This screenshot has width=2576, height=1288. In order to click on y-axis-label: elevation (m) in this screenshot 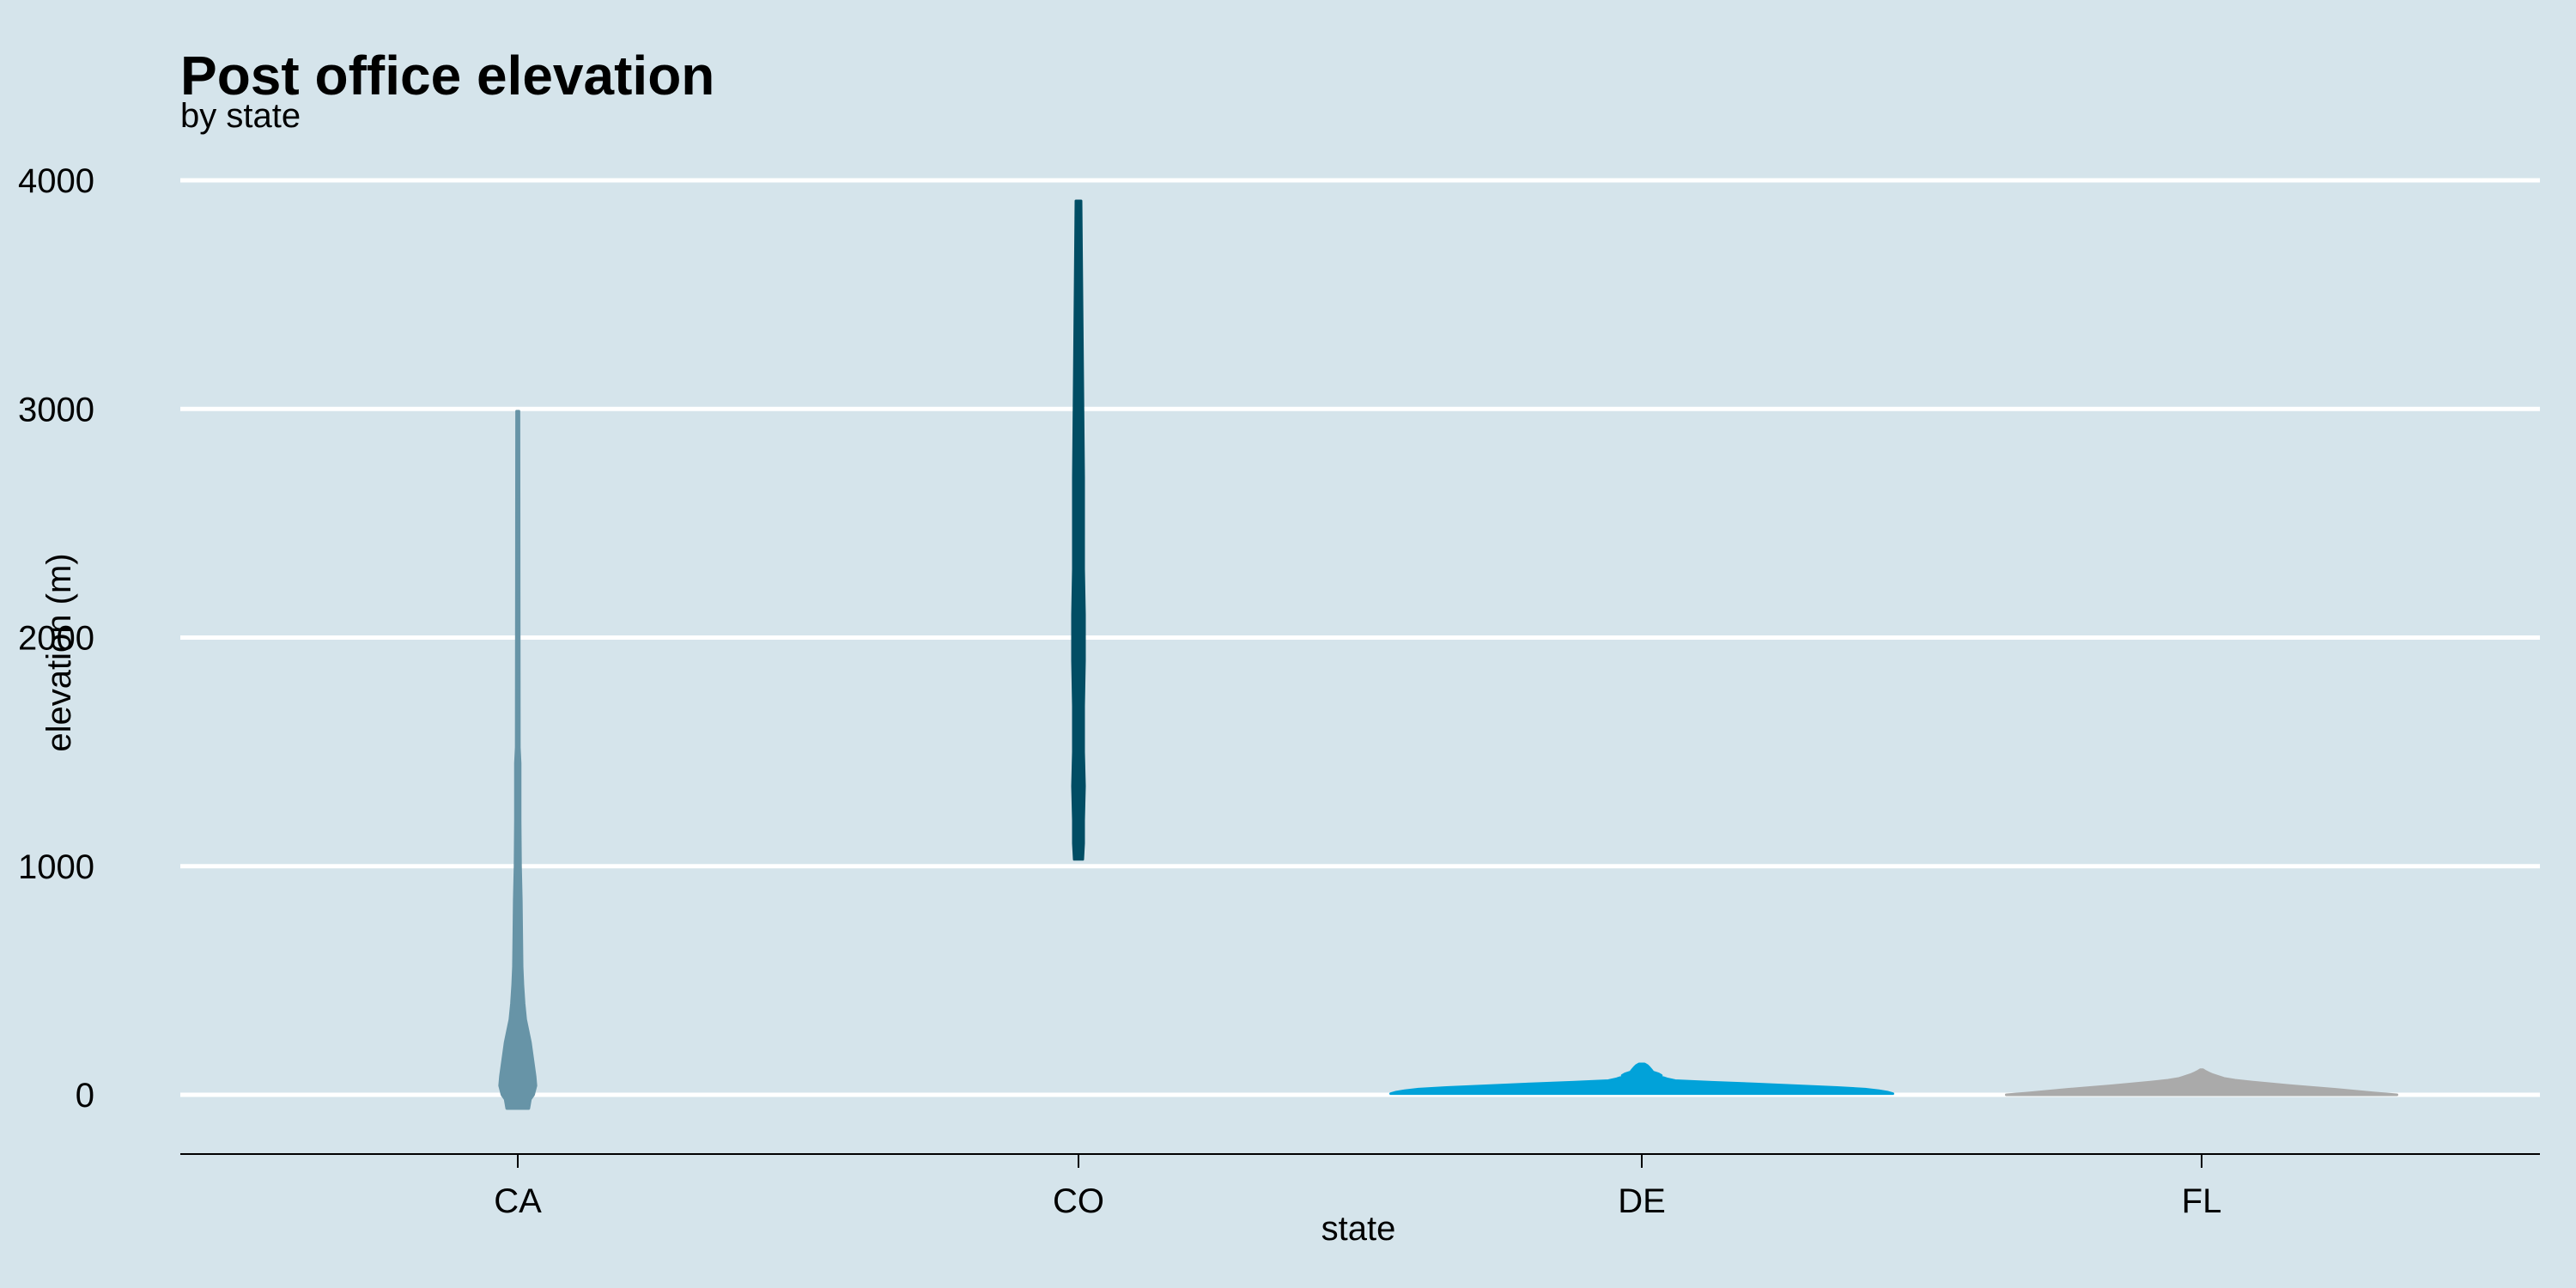, I will do `click(59, 652)`.